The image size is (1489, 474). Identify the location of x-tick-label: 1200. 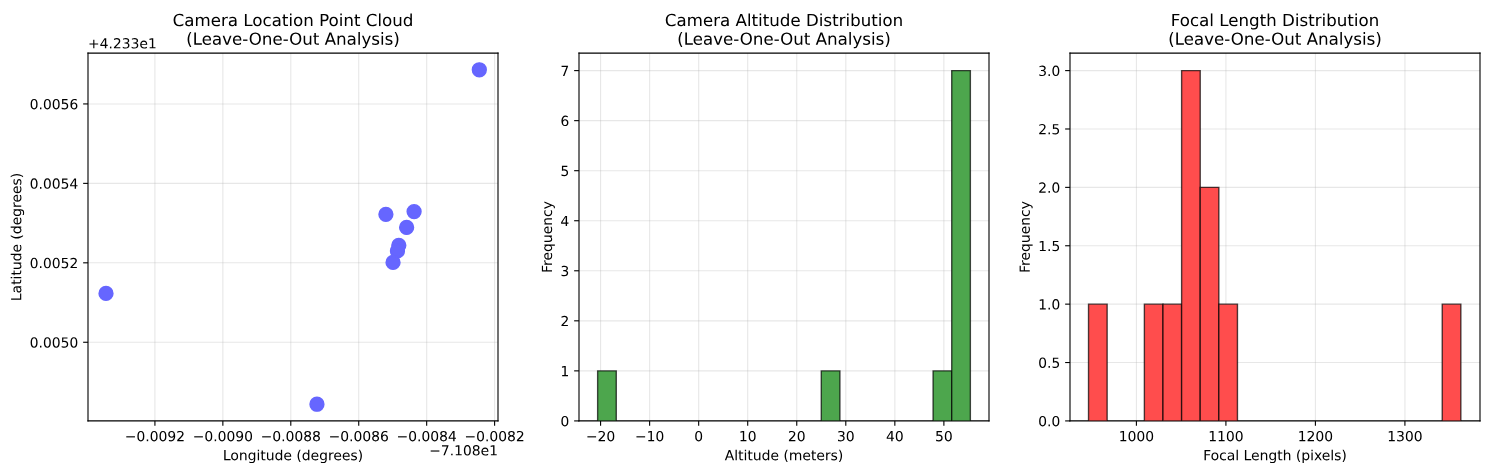
(1316, 436).